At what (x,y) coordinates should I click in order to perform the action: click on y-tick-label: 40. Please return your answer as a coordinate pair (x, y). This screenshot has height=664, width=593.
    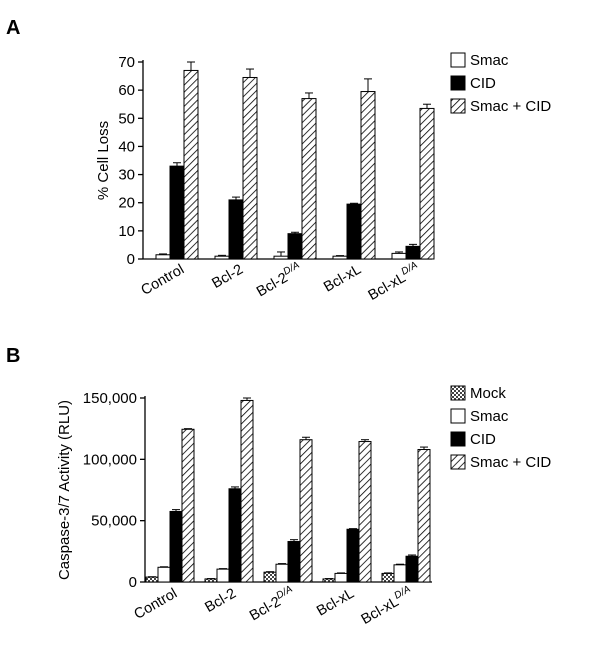
    Looking at the image, I should click on (126, 146).